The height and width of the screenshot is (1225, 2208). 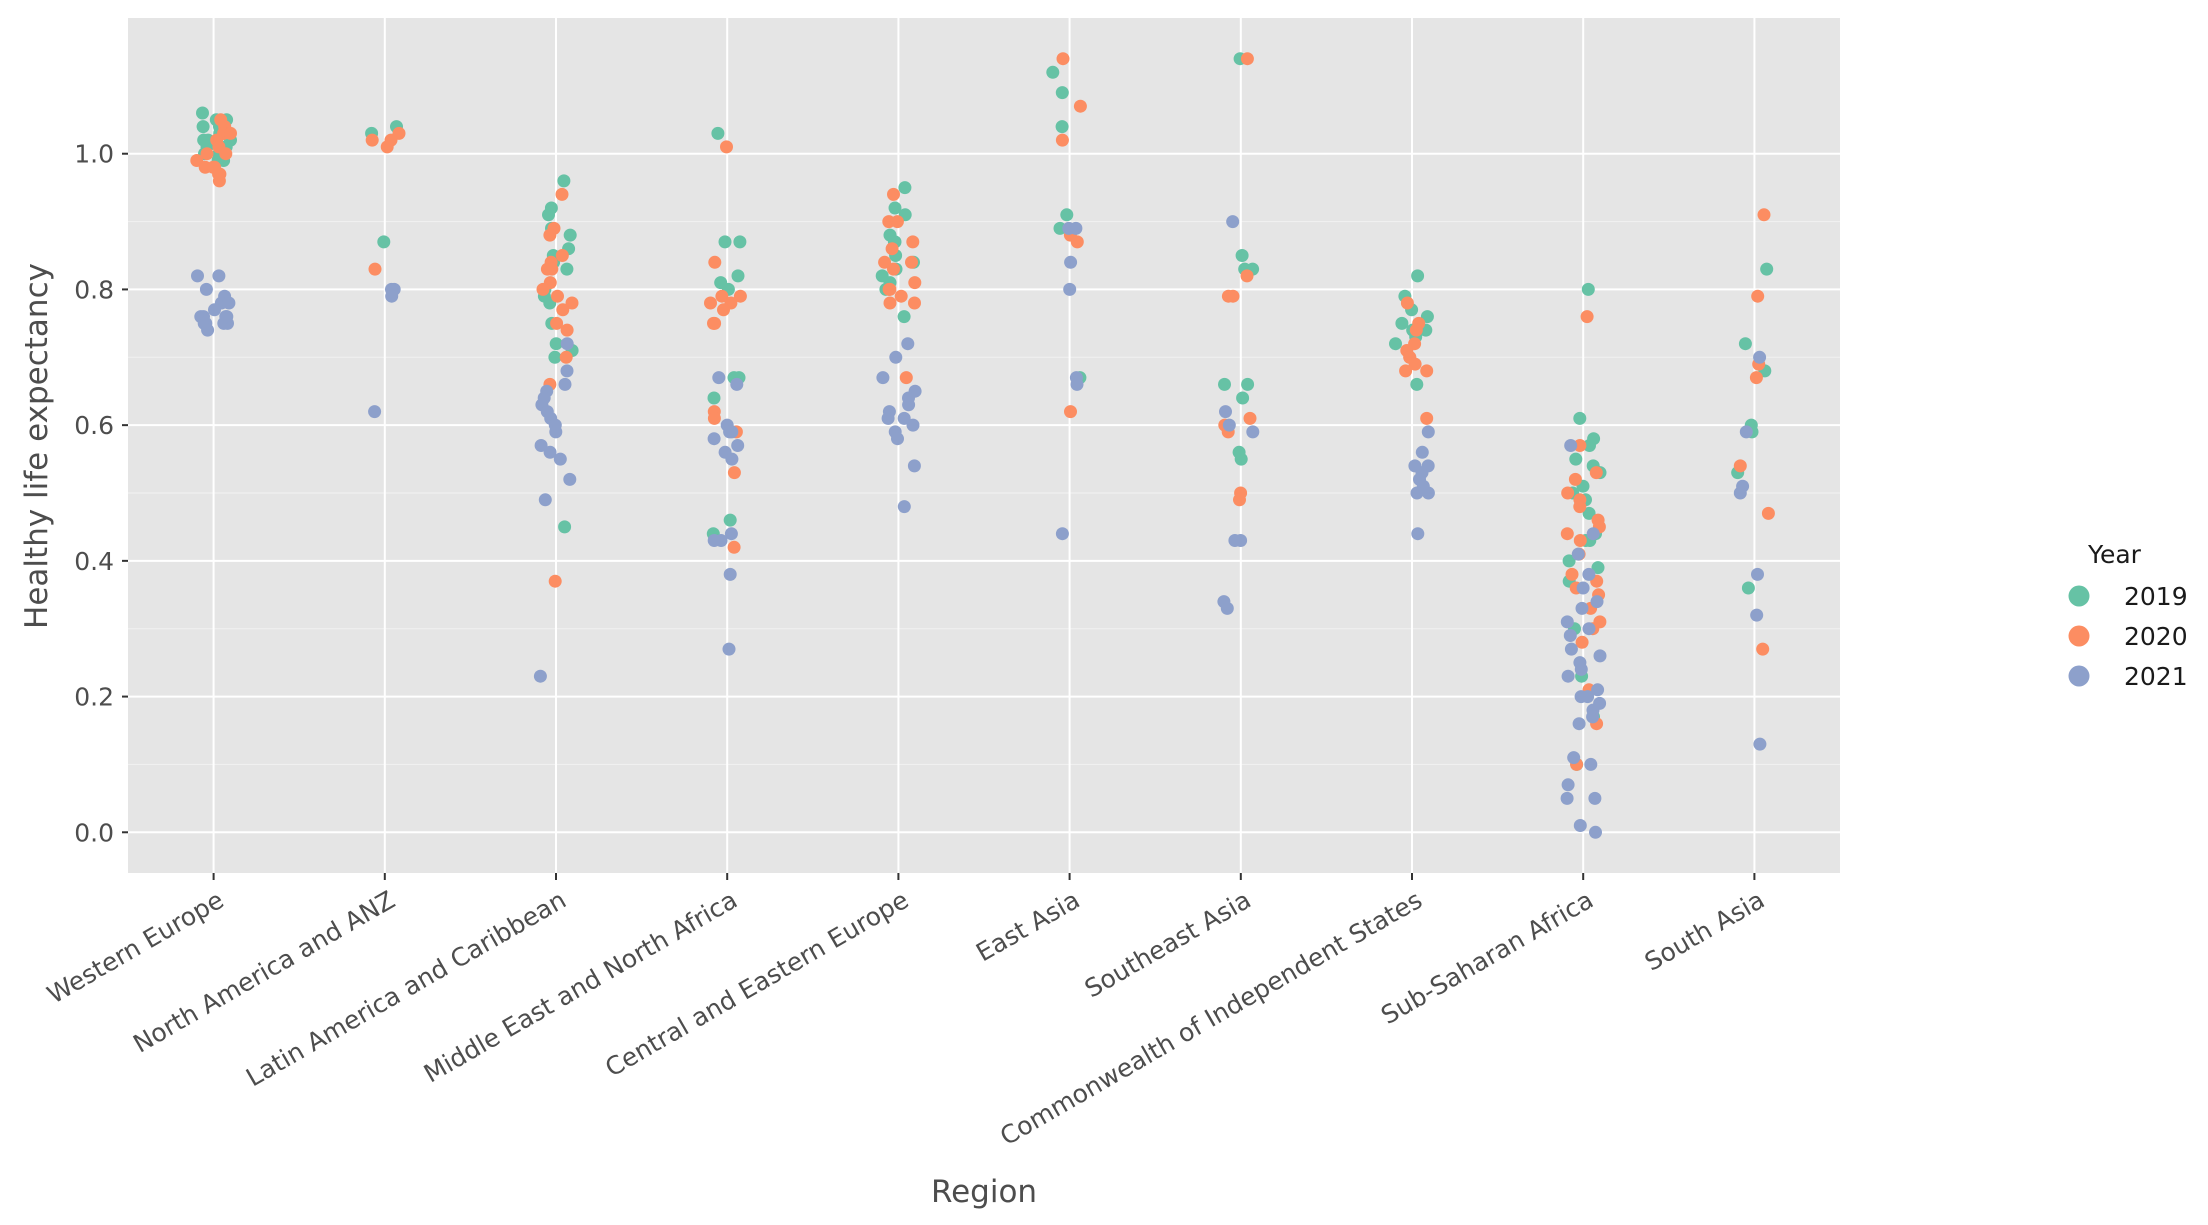 I want to click on x-tick-label: Central and Eastern Europe, so click(x=756, y=984).